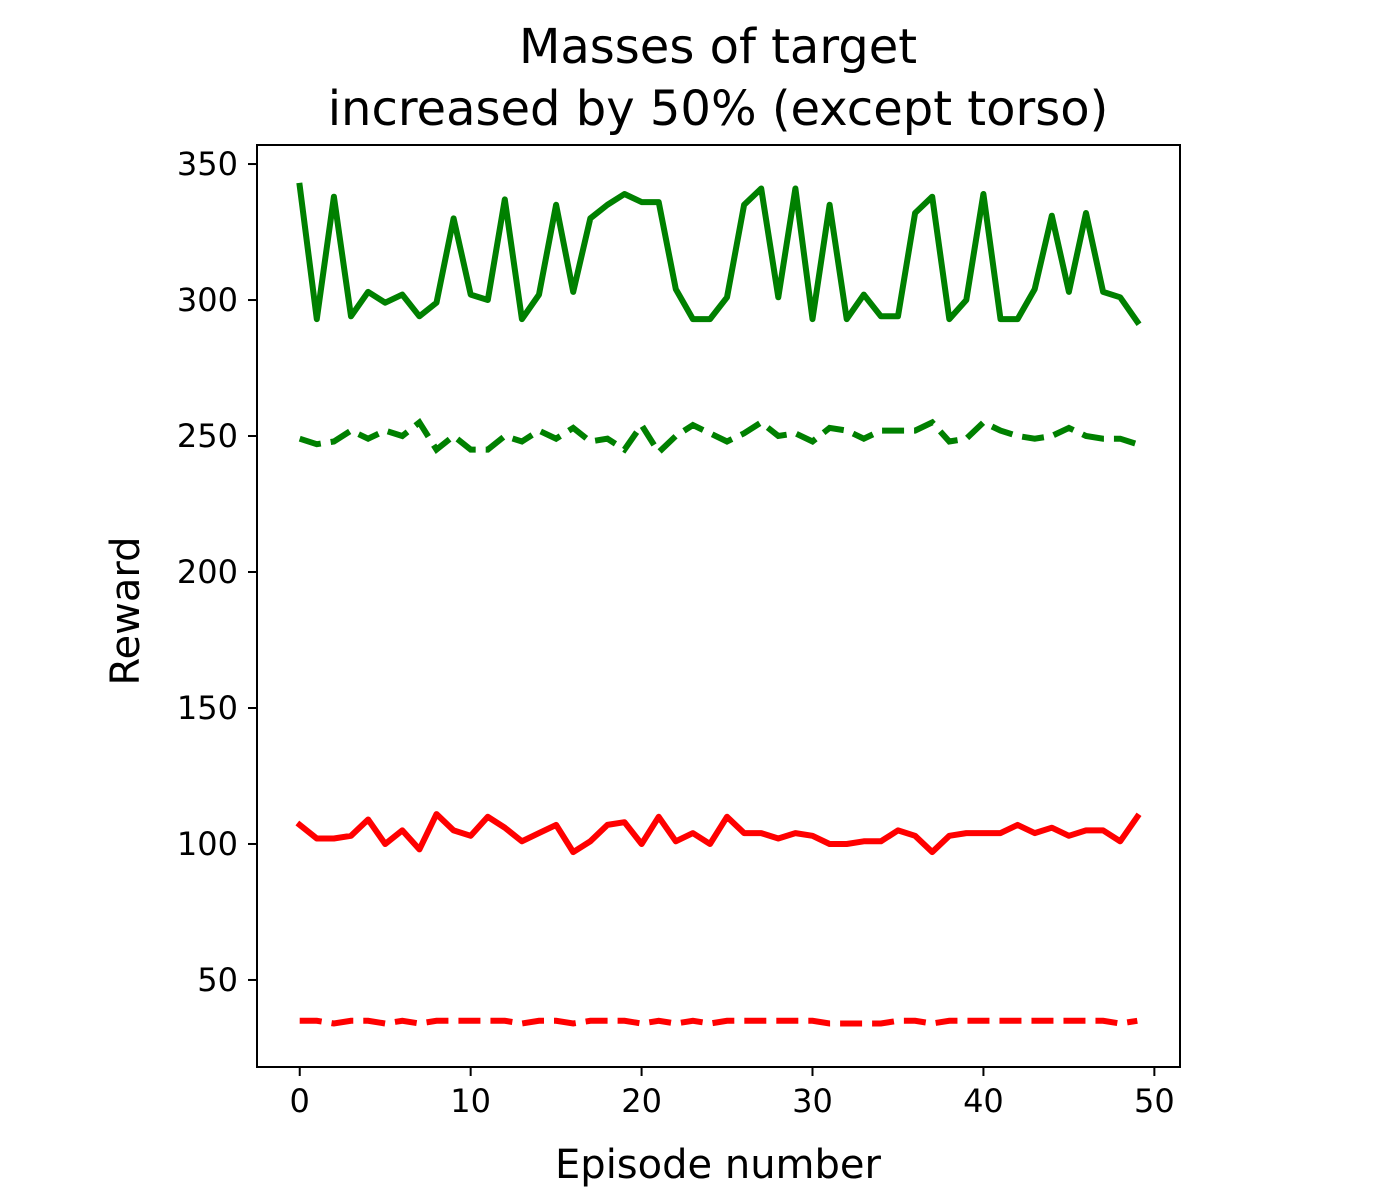 The height and width of the screenshot is (1200, 1400). I want to click on x-tick-label: 30, so click(812, 1101).